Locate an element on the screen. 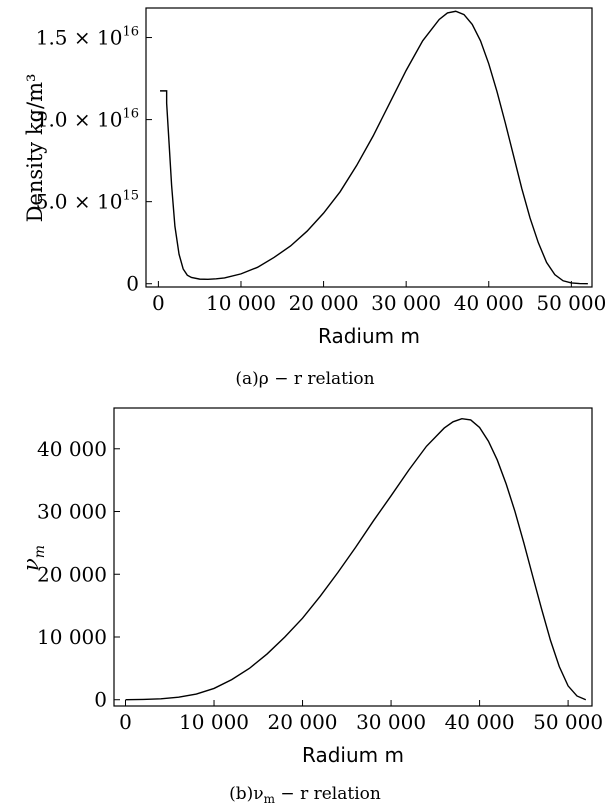 The width and height of the screenshot is (610, 806). caption: (a)ρ − r relation is located at coordinates (304, 379).